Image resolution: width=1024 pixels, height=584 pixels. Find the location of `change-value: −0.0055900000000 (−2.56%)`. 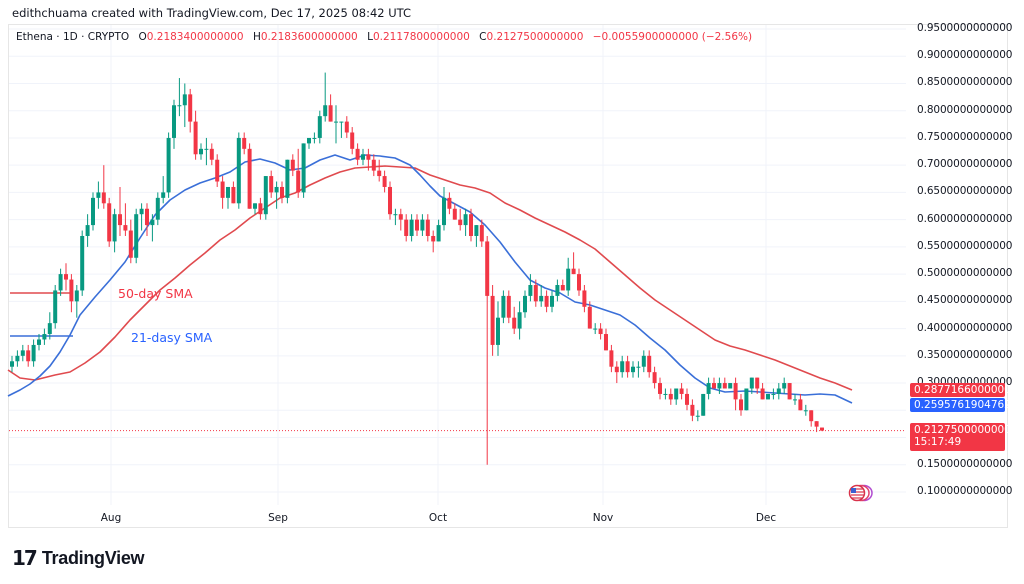

change-value: −0.0055900000000 (−2.56%) is located at coordinates (672, 37).